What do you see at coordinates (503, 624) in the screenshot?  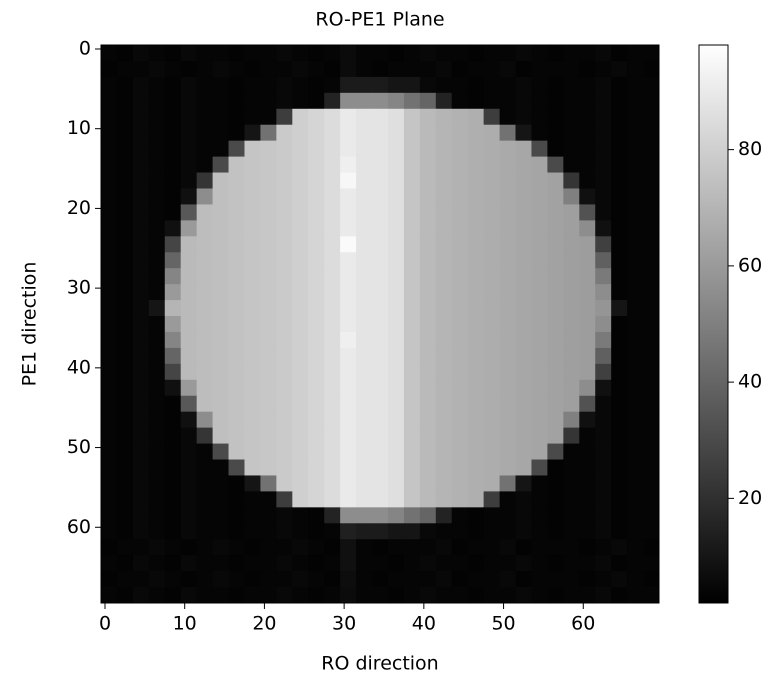 I see `x-tick-label: 50` at bounding box center [503, 624].